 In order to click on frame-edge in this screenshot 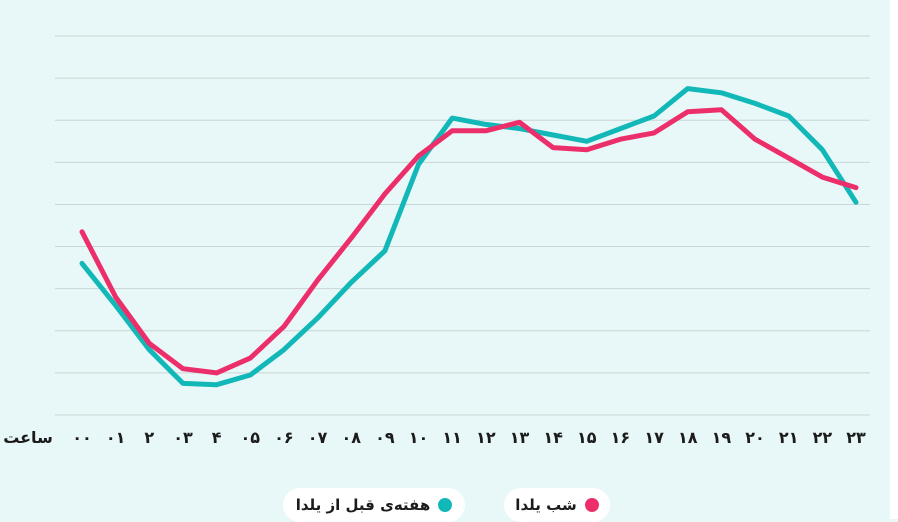, I will do `click(894, 259)`.